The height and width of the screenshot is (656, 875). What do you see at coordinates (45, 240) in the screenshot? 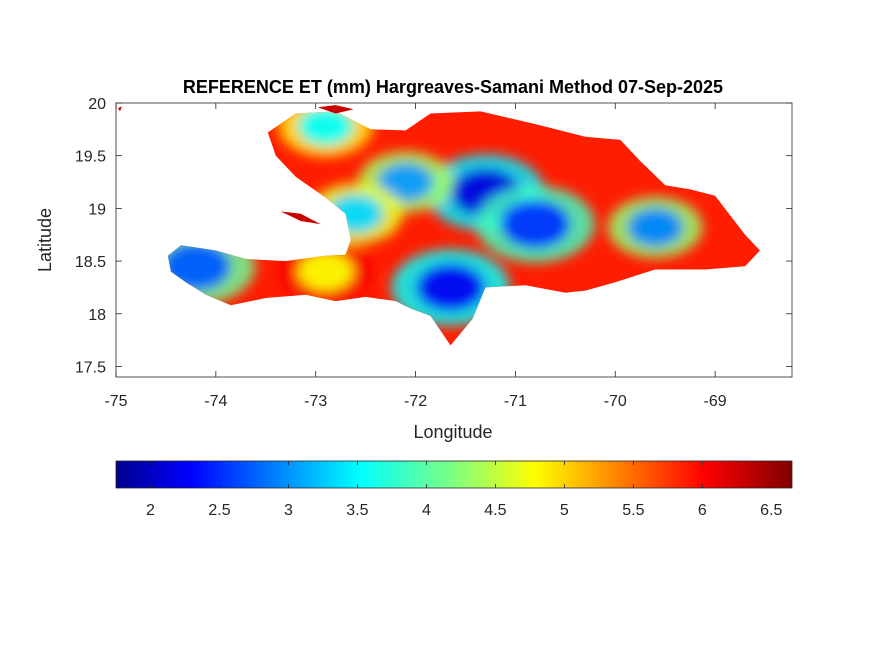
I see `y-axis-label: Latitude` at bounding box center [45, 240].